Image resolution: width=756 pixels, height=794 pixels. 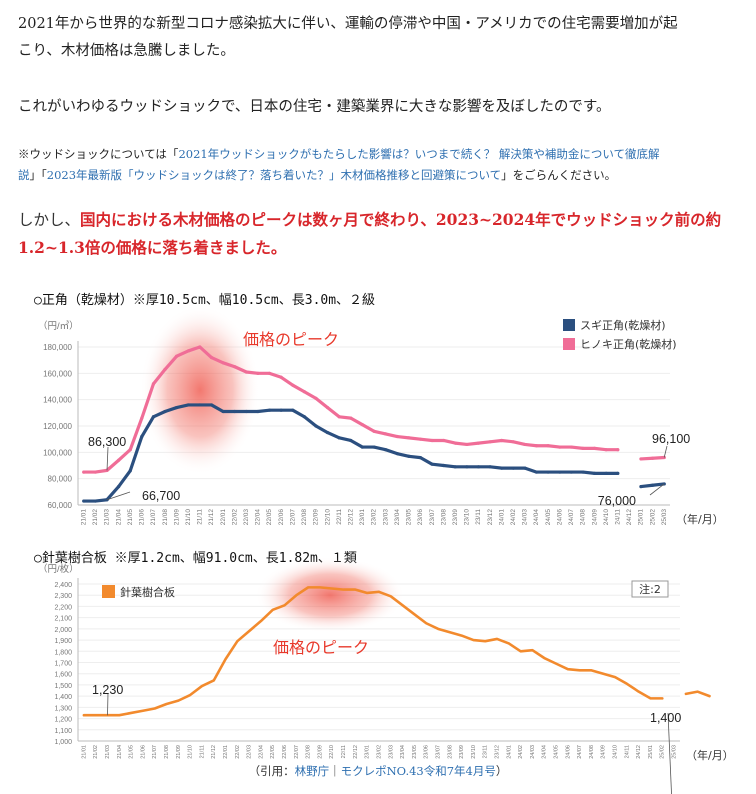 What do you see at coordinates (571, 517) in the screenshot?
I see `x-tick-label: 24/07` at bounding box center [571, 517].